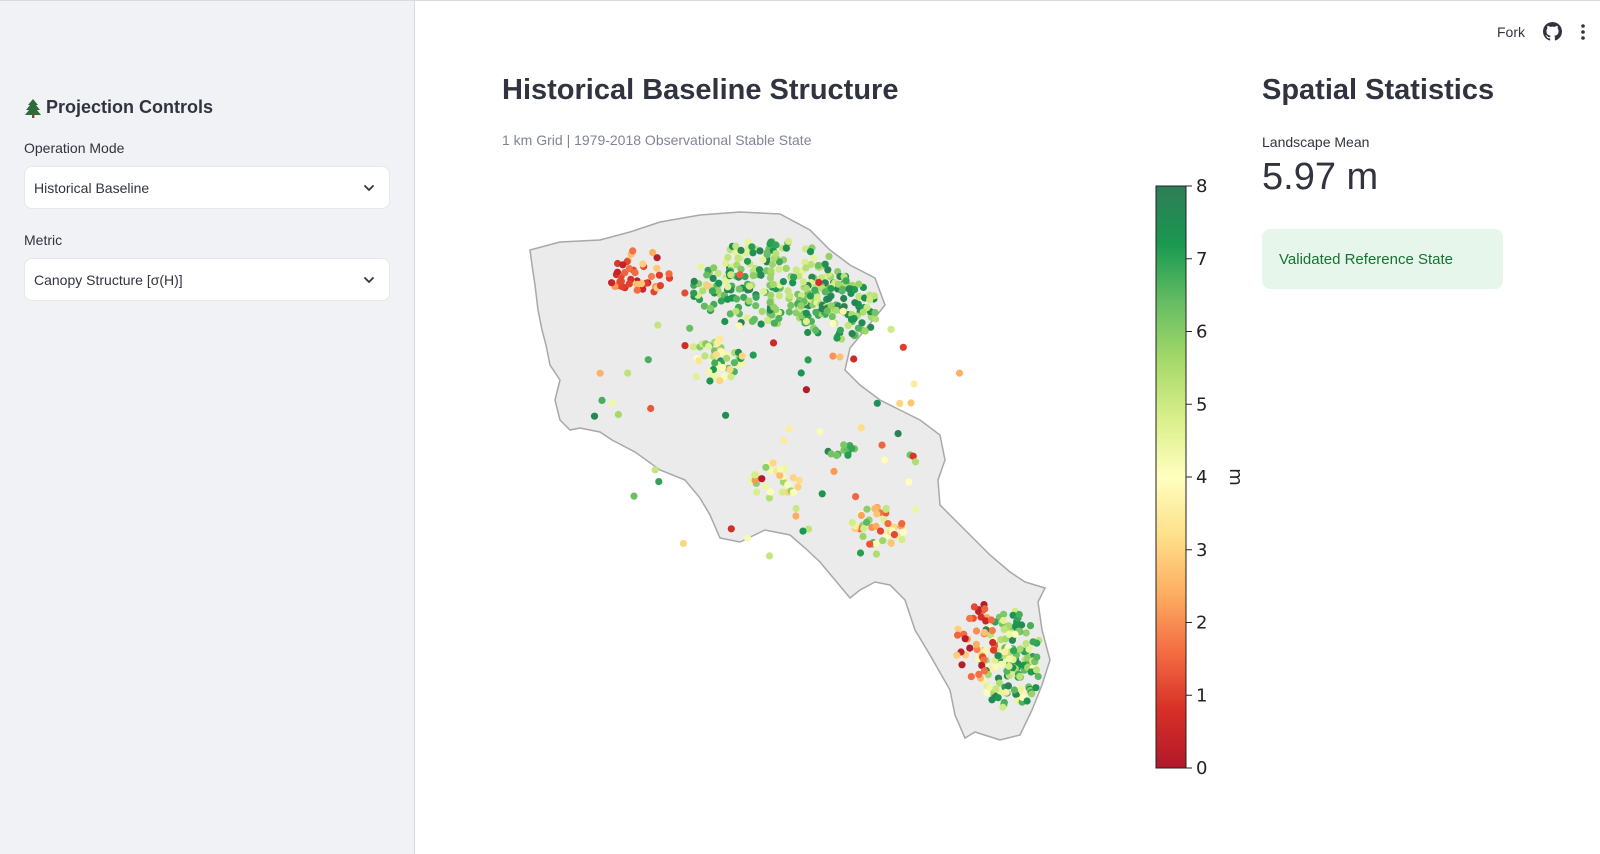 This screenshot has width=1600, height=854. What do you see at coordinates (1511, 31) in the screenshot?
I see `fork-button: Fork` at bounding box center [1511, 31].